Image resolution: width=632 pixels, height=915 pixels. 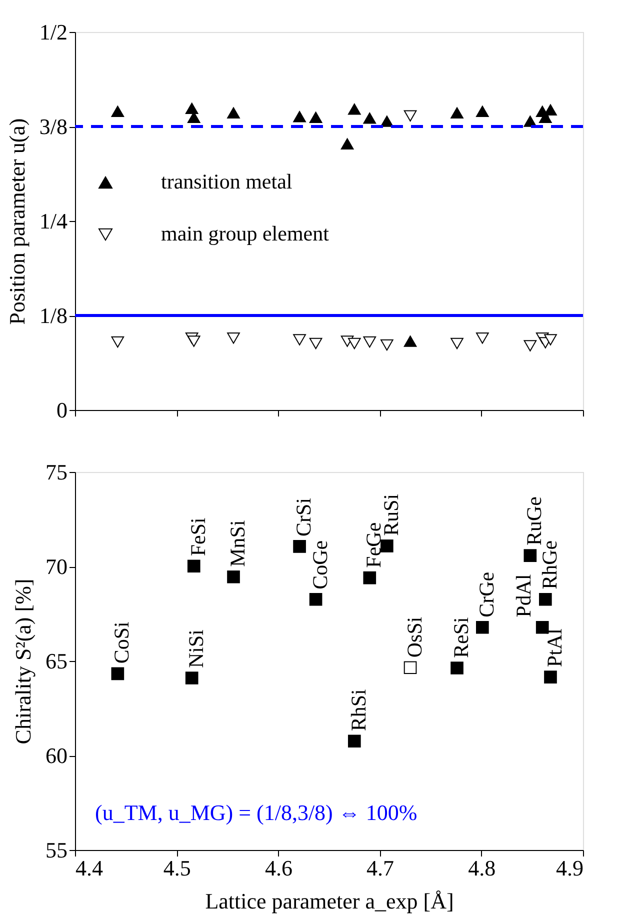 I want to click on x-tick-label: 4.9, so click(x=570, y=868).